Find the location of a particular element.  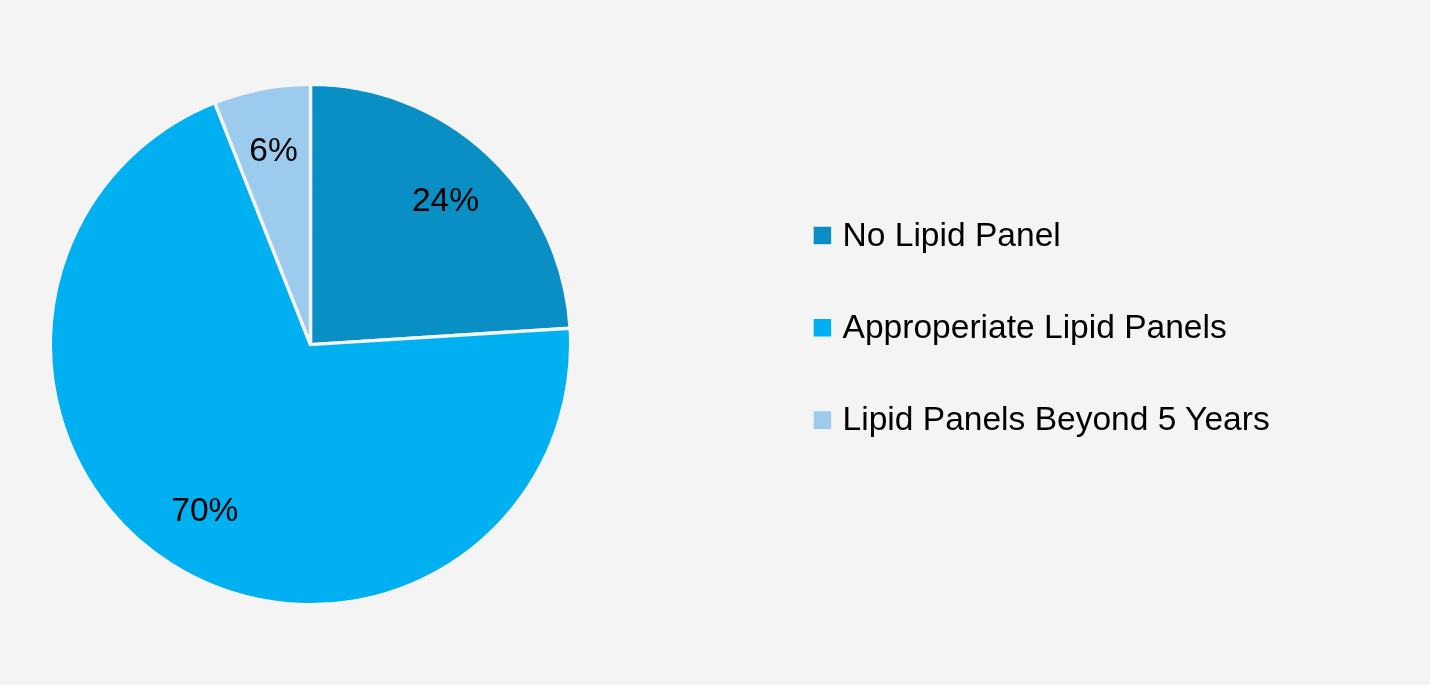

data-label: 24% is located at coordinates (445, 199).